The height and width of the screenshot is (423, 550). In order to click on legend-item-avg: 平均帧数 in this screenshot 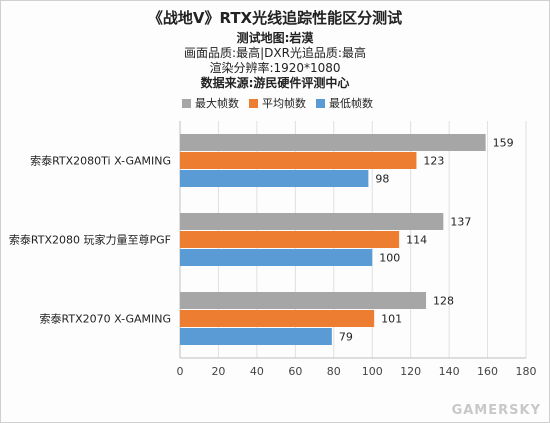, I will do `click(277, 103)`.